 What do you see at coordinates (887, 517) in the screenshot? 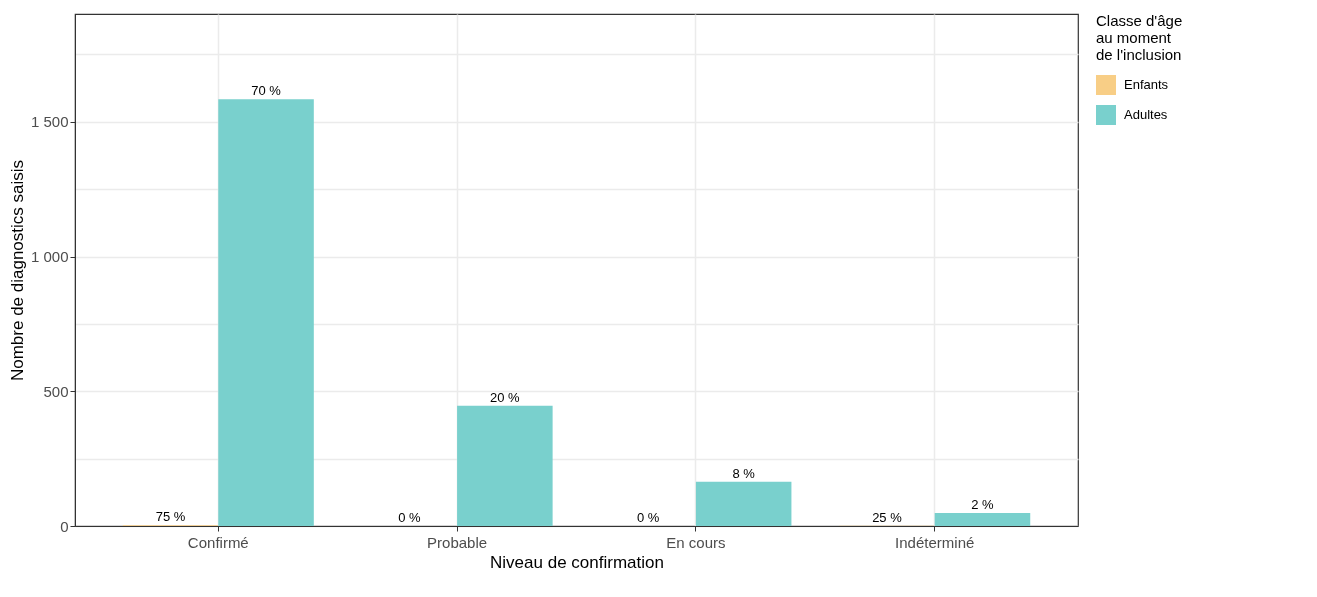
I see `annotation: 25 %` at bounding box center [887, 517].